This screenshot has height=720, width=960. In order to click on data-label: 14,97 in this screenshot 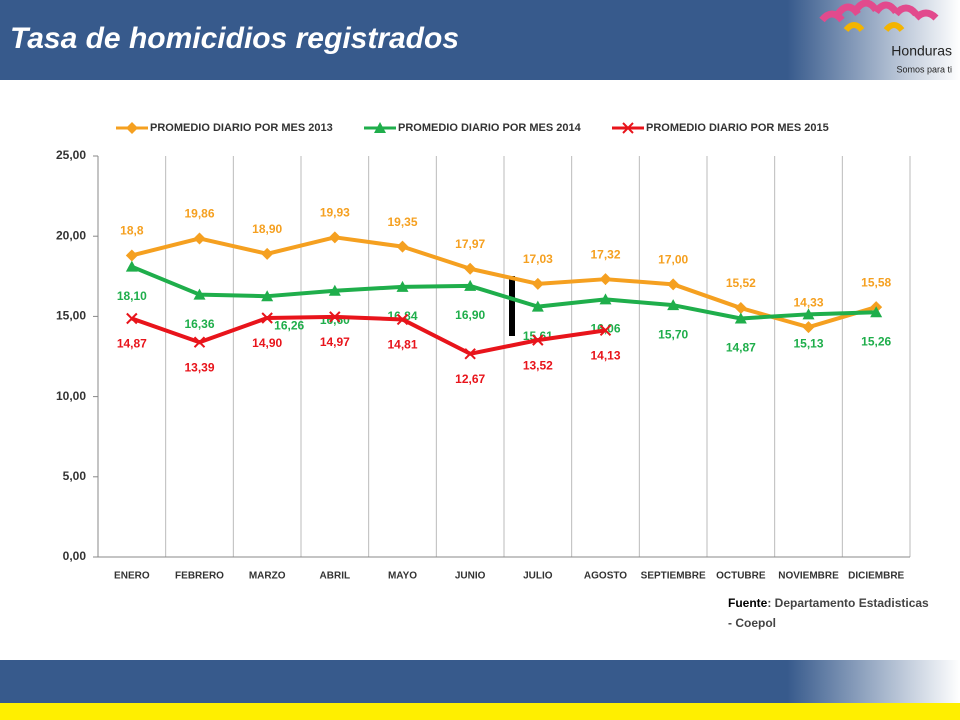, I will do `click(335, 342)`.